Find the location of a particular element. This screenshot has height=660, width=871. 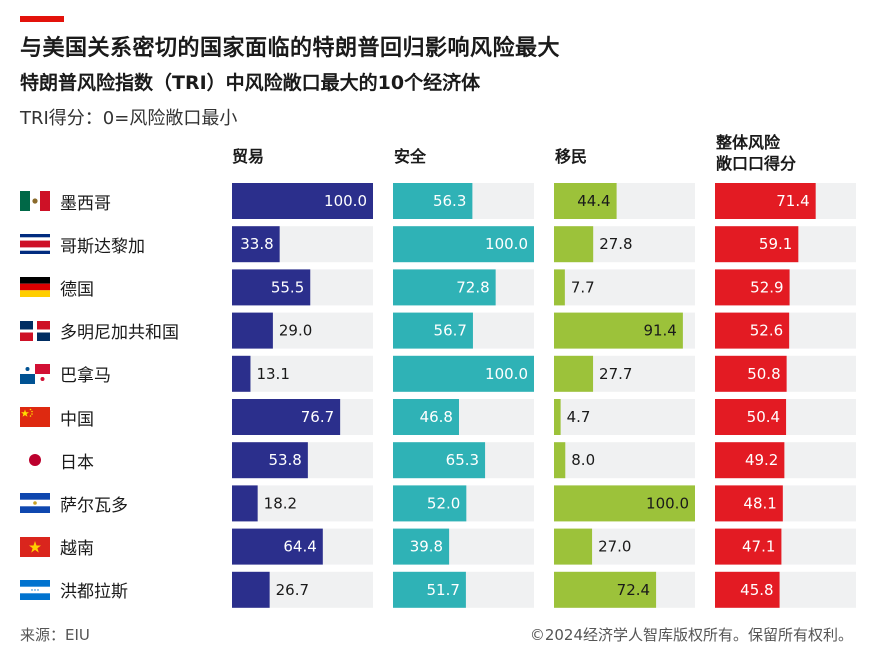

column-header-security: 安全 is located at coordinates (410, 156).